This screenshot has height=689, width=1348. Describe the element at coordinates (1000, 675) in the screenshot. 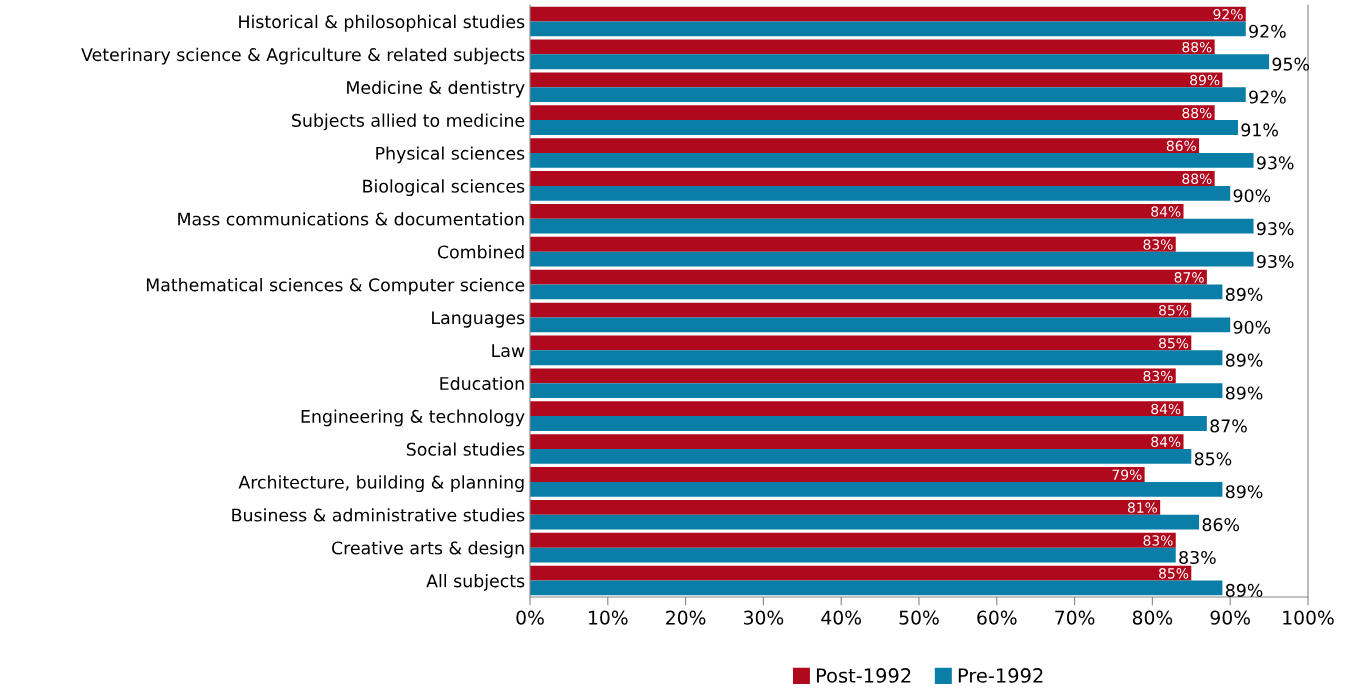

I see `legend-label: Pre-1992` at that location.